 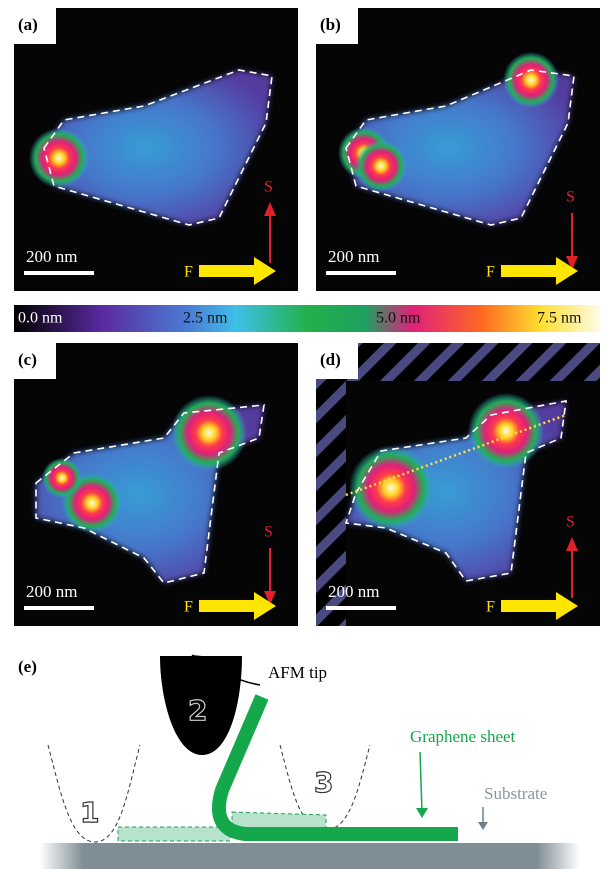 What do you see at coordinates (197, 659) in the screenshot?
I see `tip-pointer-head` at bounding box center [197, 659].